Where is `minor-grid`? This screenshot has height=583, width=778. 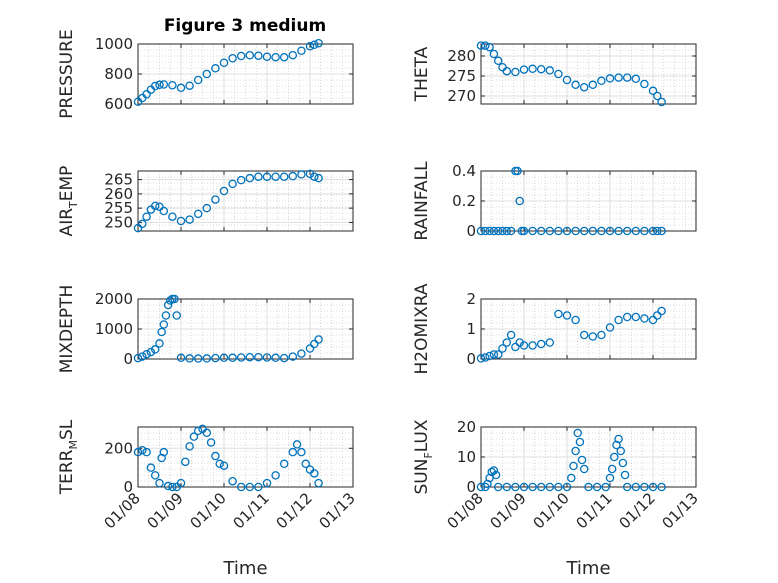
minor-grid is located at coordinates (588, 74).